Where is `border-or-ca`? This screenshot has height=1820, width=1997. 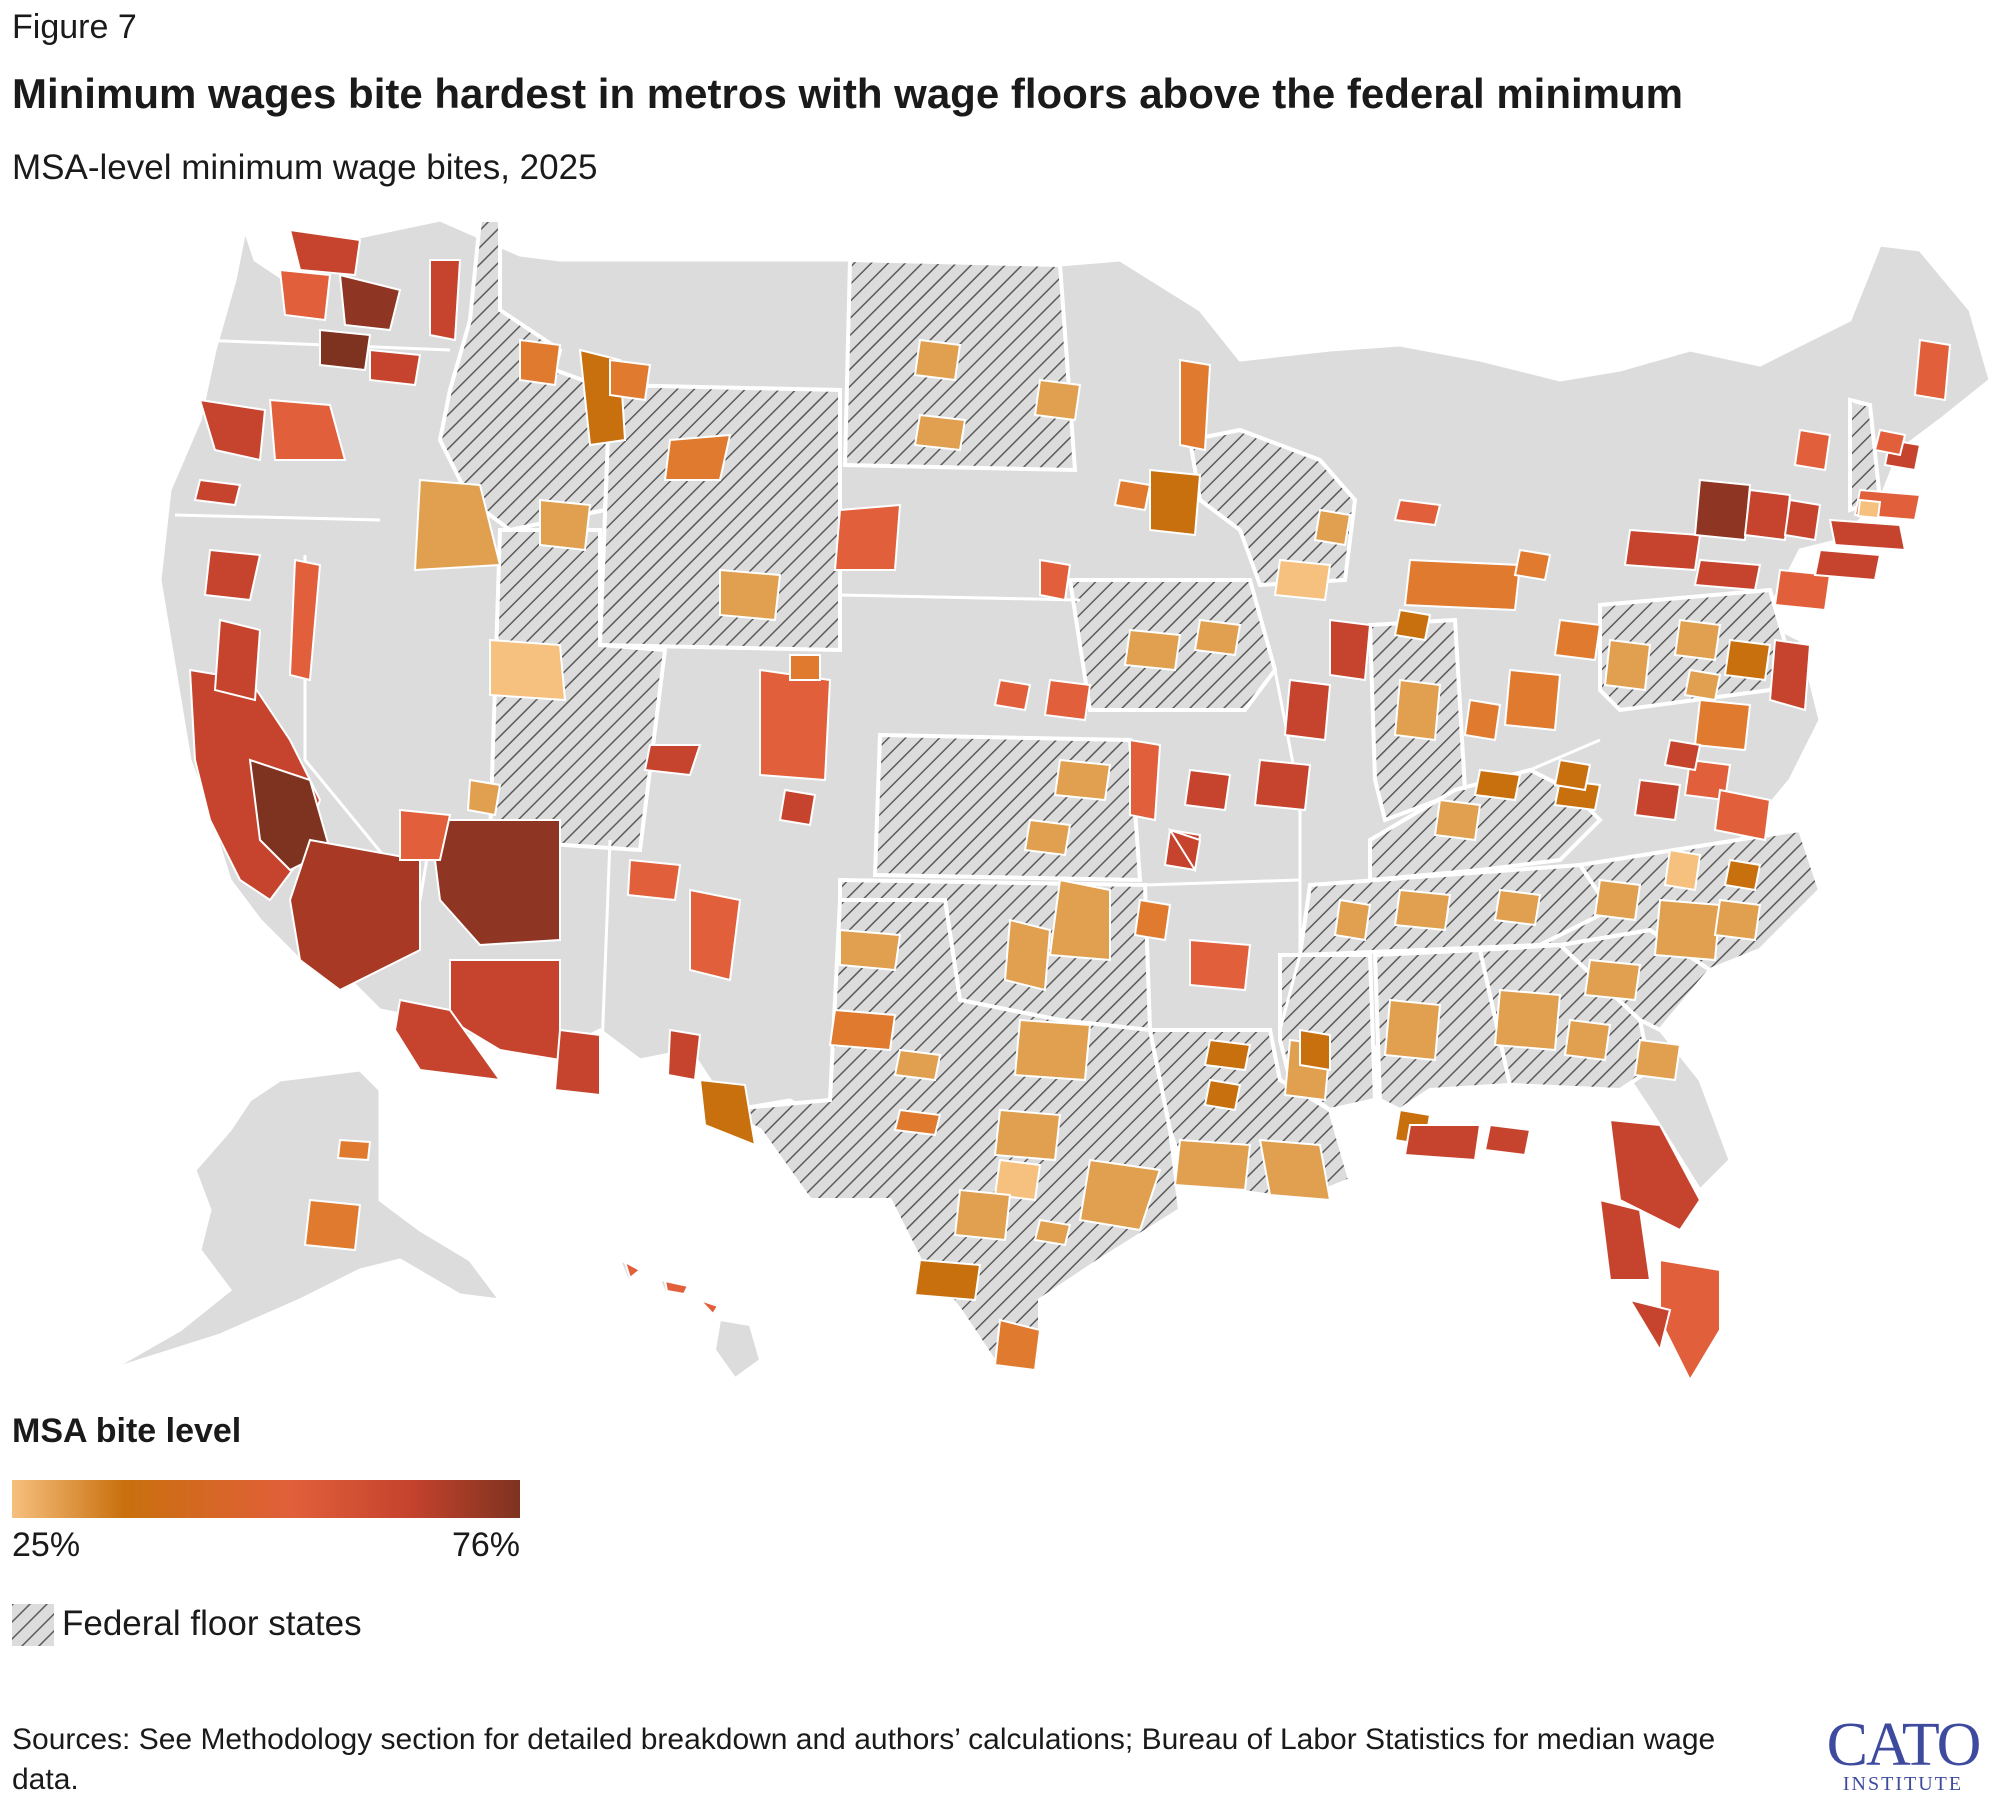
border-or-ca is located at coordinates (277, 517).